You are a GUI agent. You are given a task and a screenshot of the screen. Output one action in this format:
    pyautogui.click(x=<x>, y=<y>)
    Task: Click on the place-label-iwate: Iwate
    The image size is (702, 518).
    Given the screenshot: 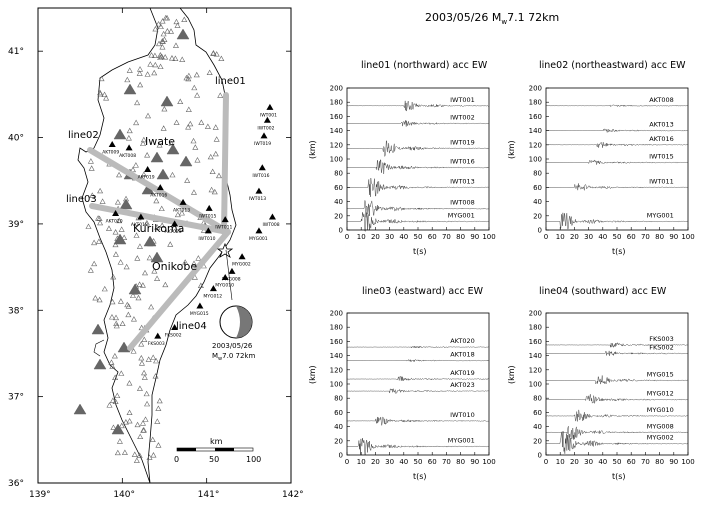 What is the action you would take?
    pyautogui.click(x=160, y=141)
    